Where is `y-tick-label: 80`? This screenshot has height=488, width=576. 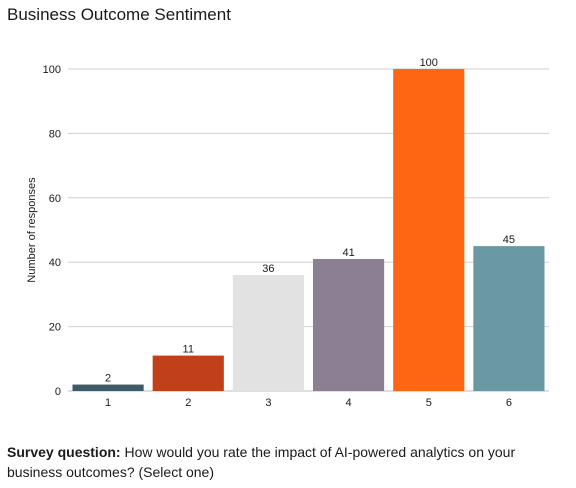
y-tick-label: 80 is located at coordinates (55, 134).